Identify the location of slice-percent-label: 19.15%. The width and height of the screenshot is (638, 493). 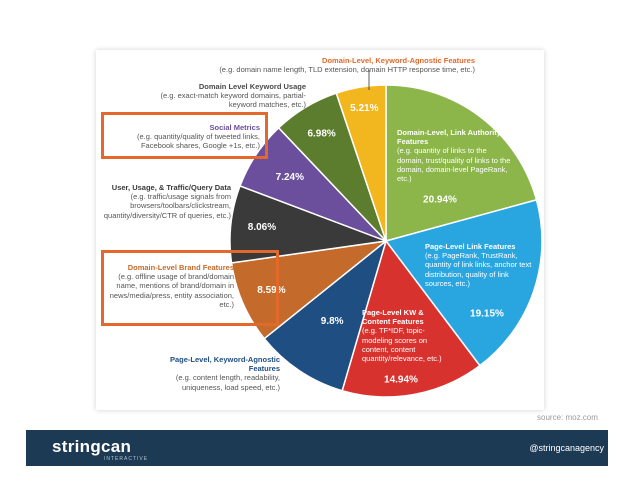
(487, 314).